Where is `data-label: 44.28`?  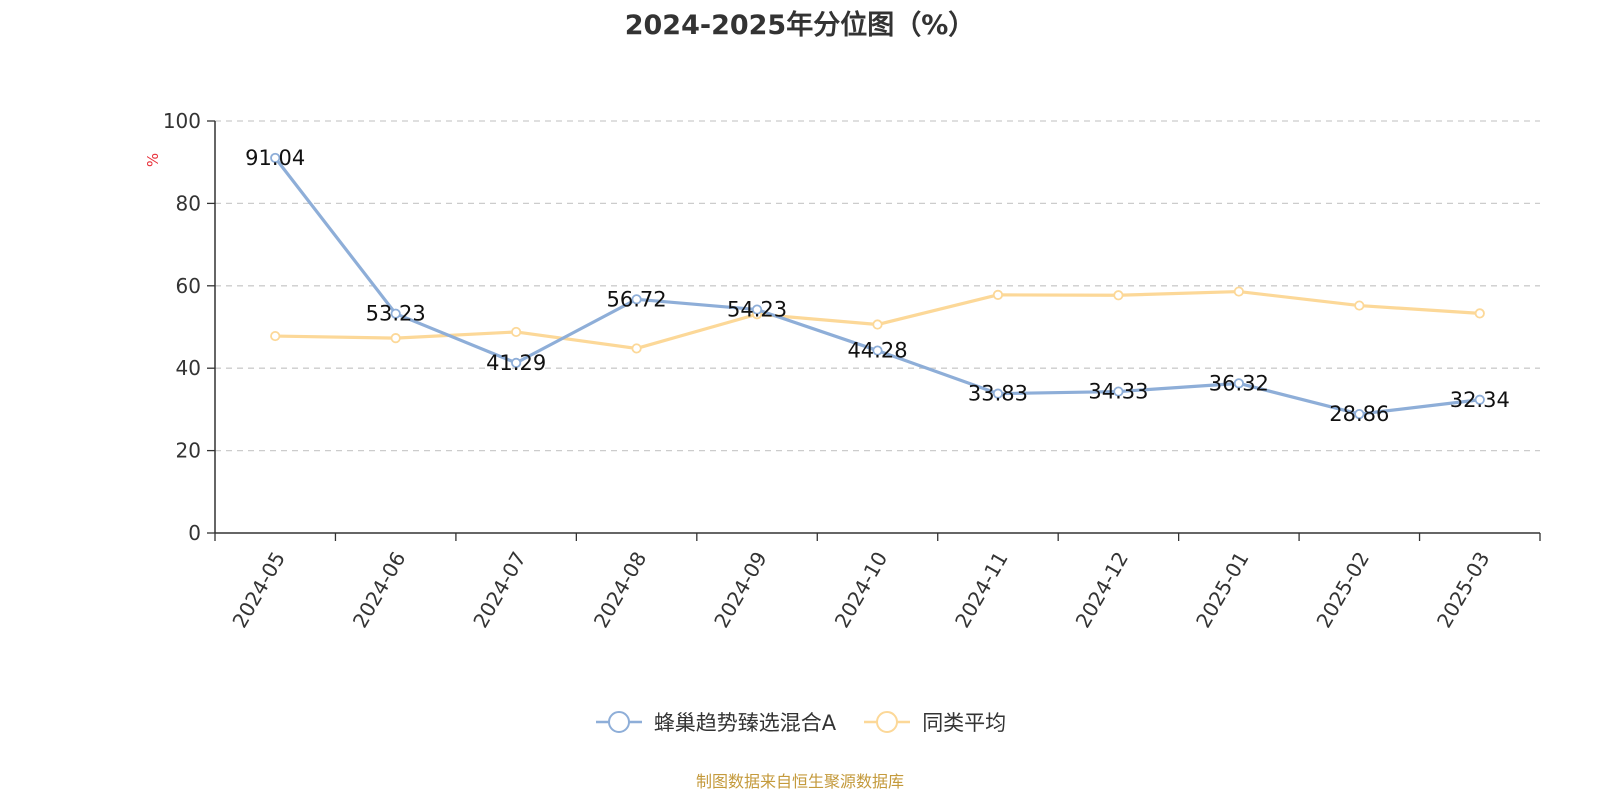 data-label: 44.28 is located at coordinates (877, 351).